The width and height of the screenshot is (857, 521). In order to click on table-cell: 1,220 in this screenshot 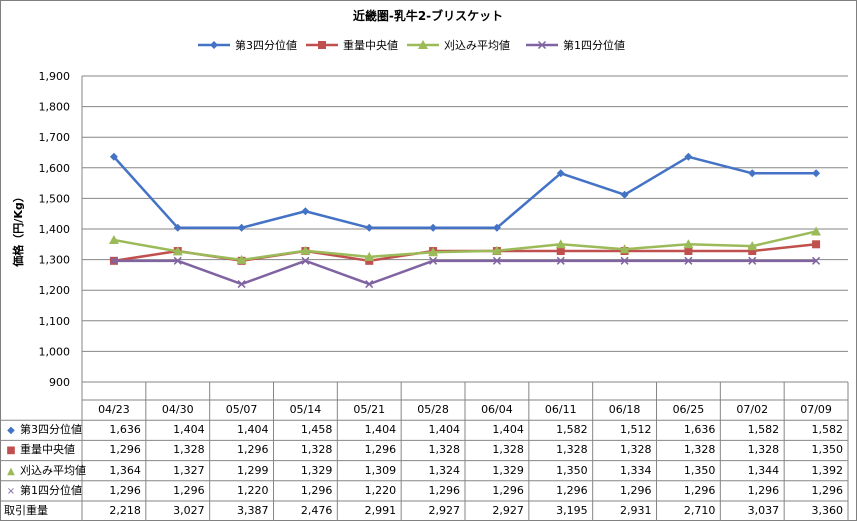, I will do `click(380, 490)`.